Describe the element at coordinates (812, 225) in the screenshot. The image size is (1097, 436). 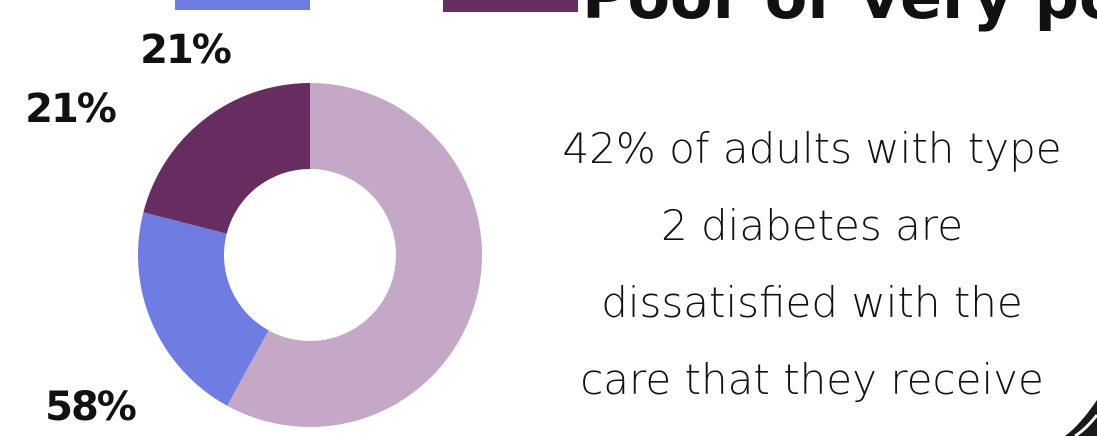
I see `annotation-line: 2 diabetes are` at that location.